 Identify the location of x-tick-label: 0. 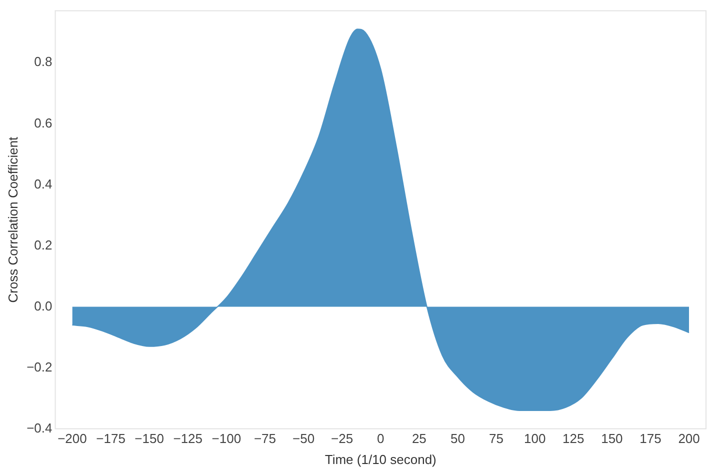
(380, 438).